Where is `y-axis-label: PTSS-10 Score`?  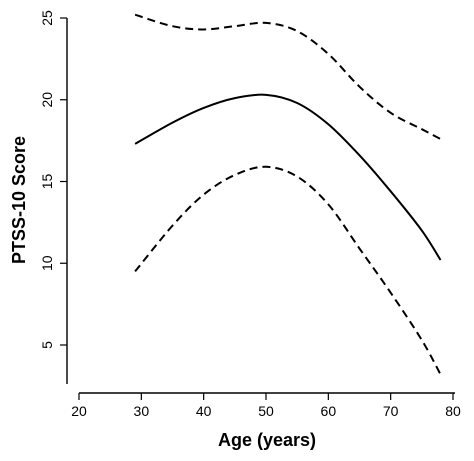 y-axis-label: PTSS-10 Score is located at coordinates (19, 200).